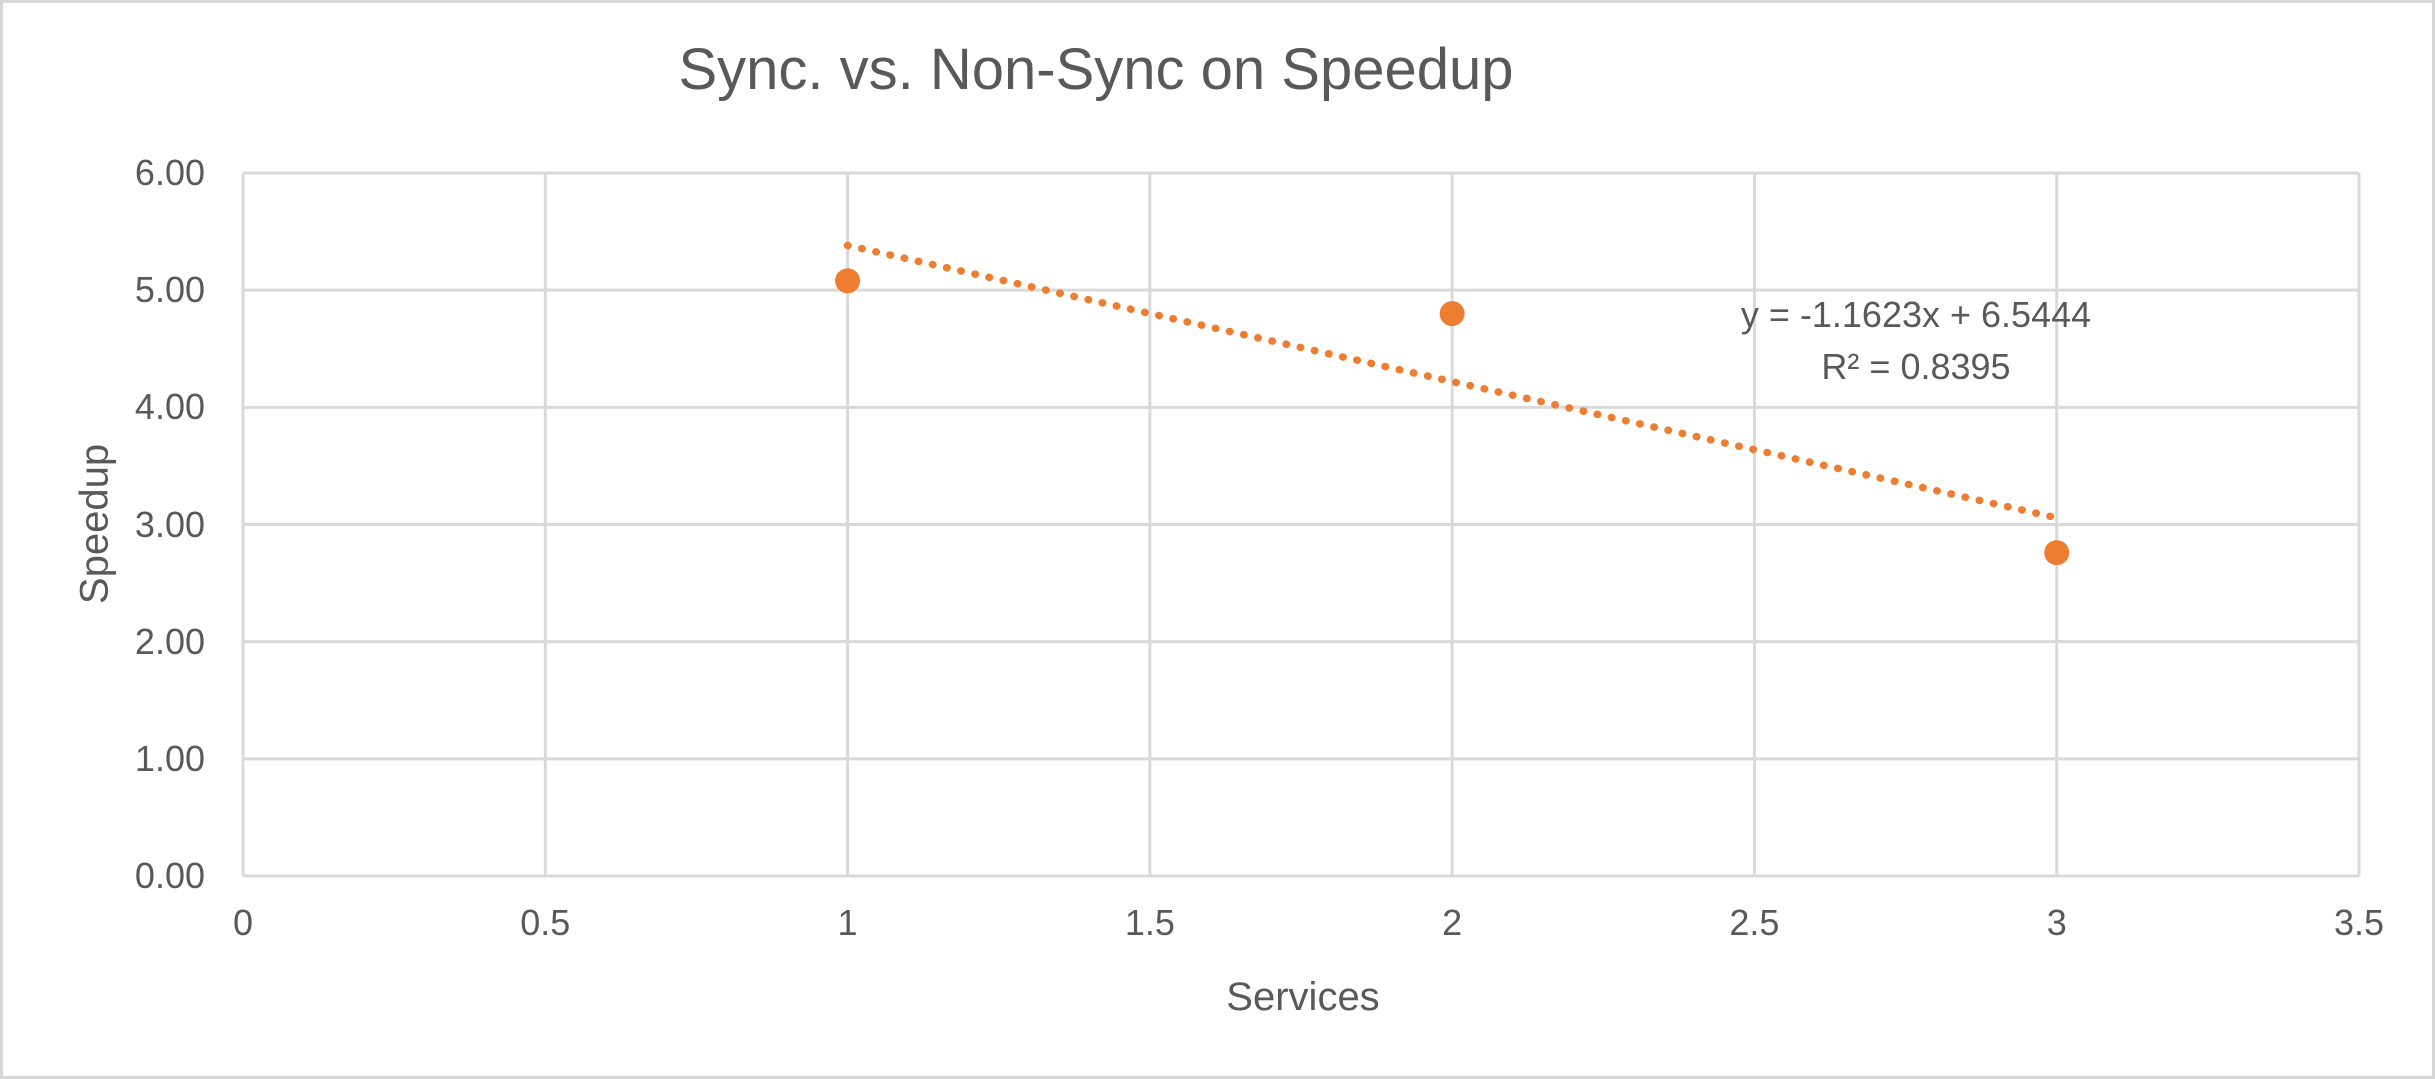 This screenshot has width=2435, height=1079. I want to click on x-tick-label: 3.5, so click(2359, 922).